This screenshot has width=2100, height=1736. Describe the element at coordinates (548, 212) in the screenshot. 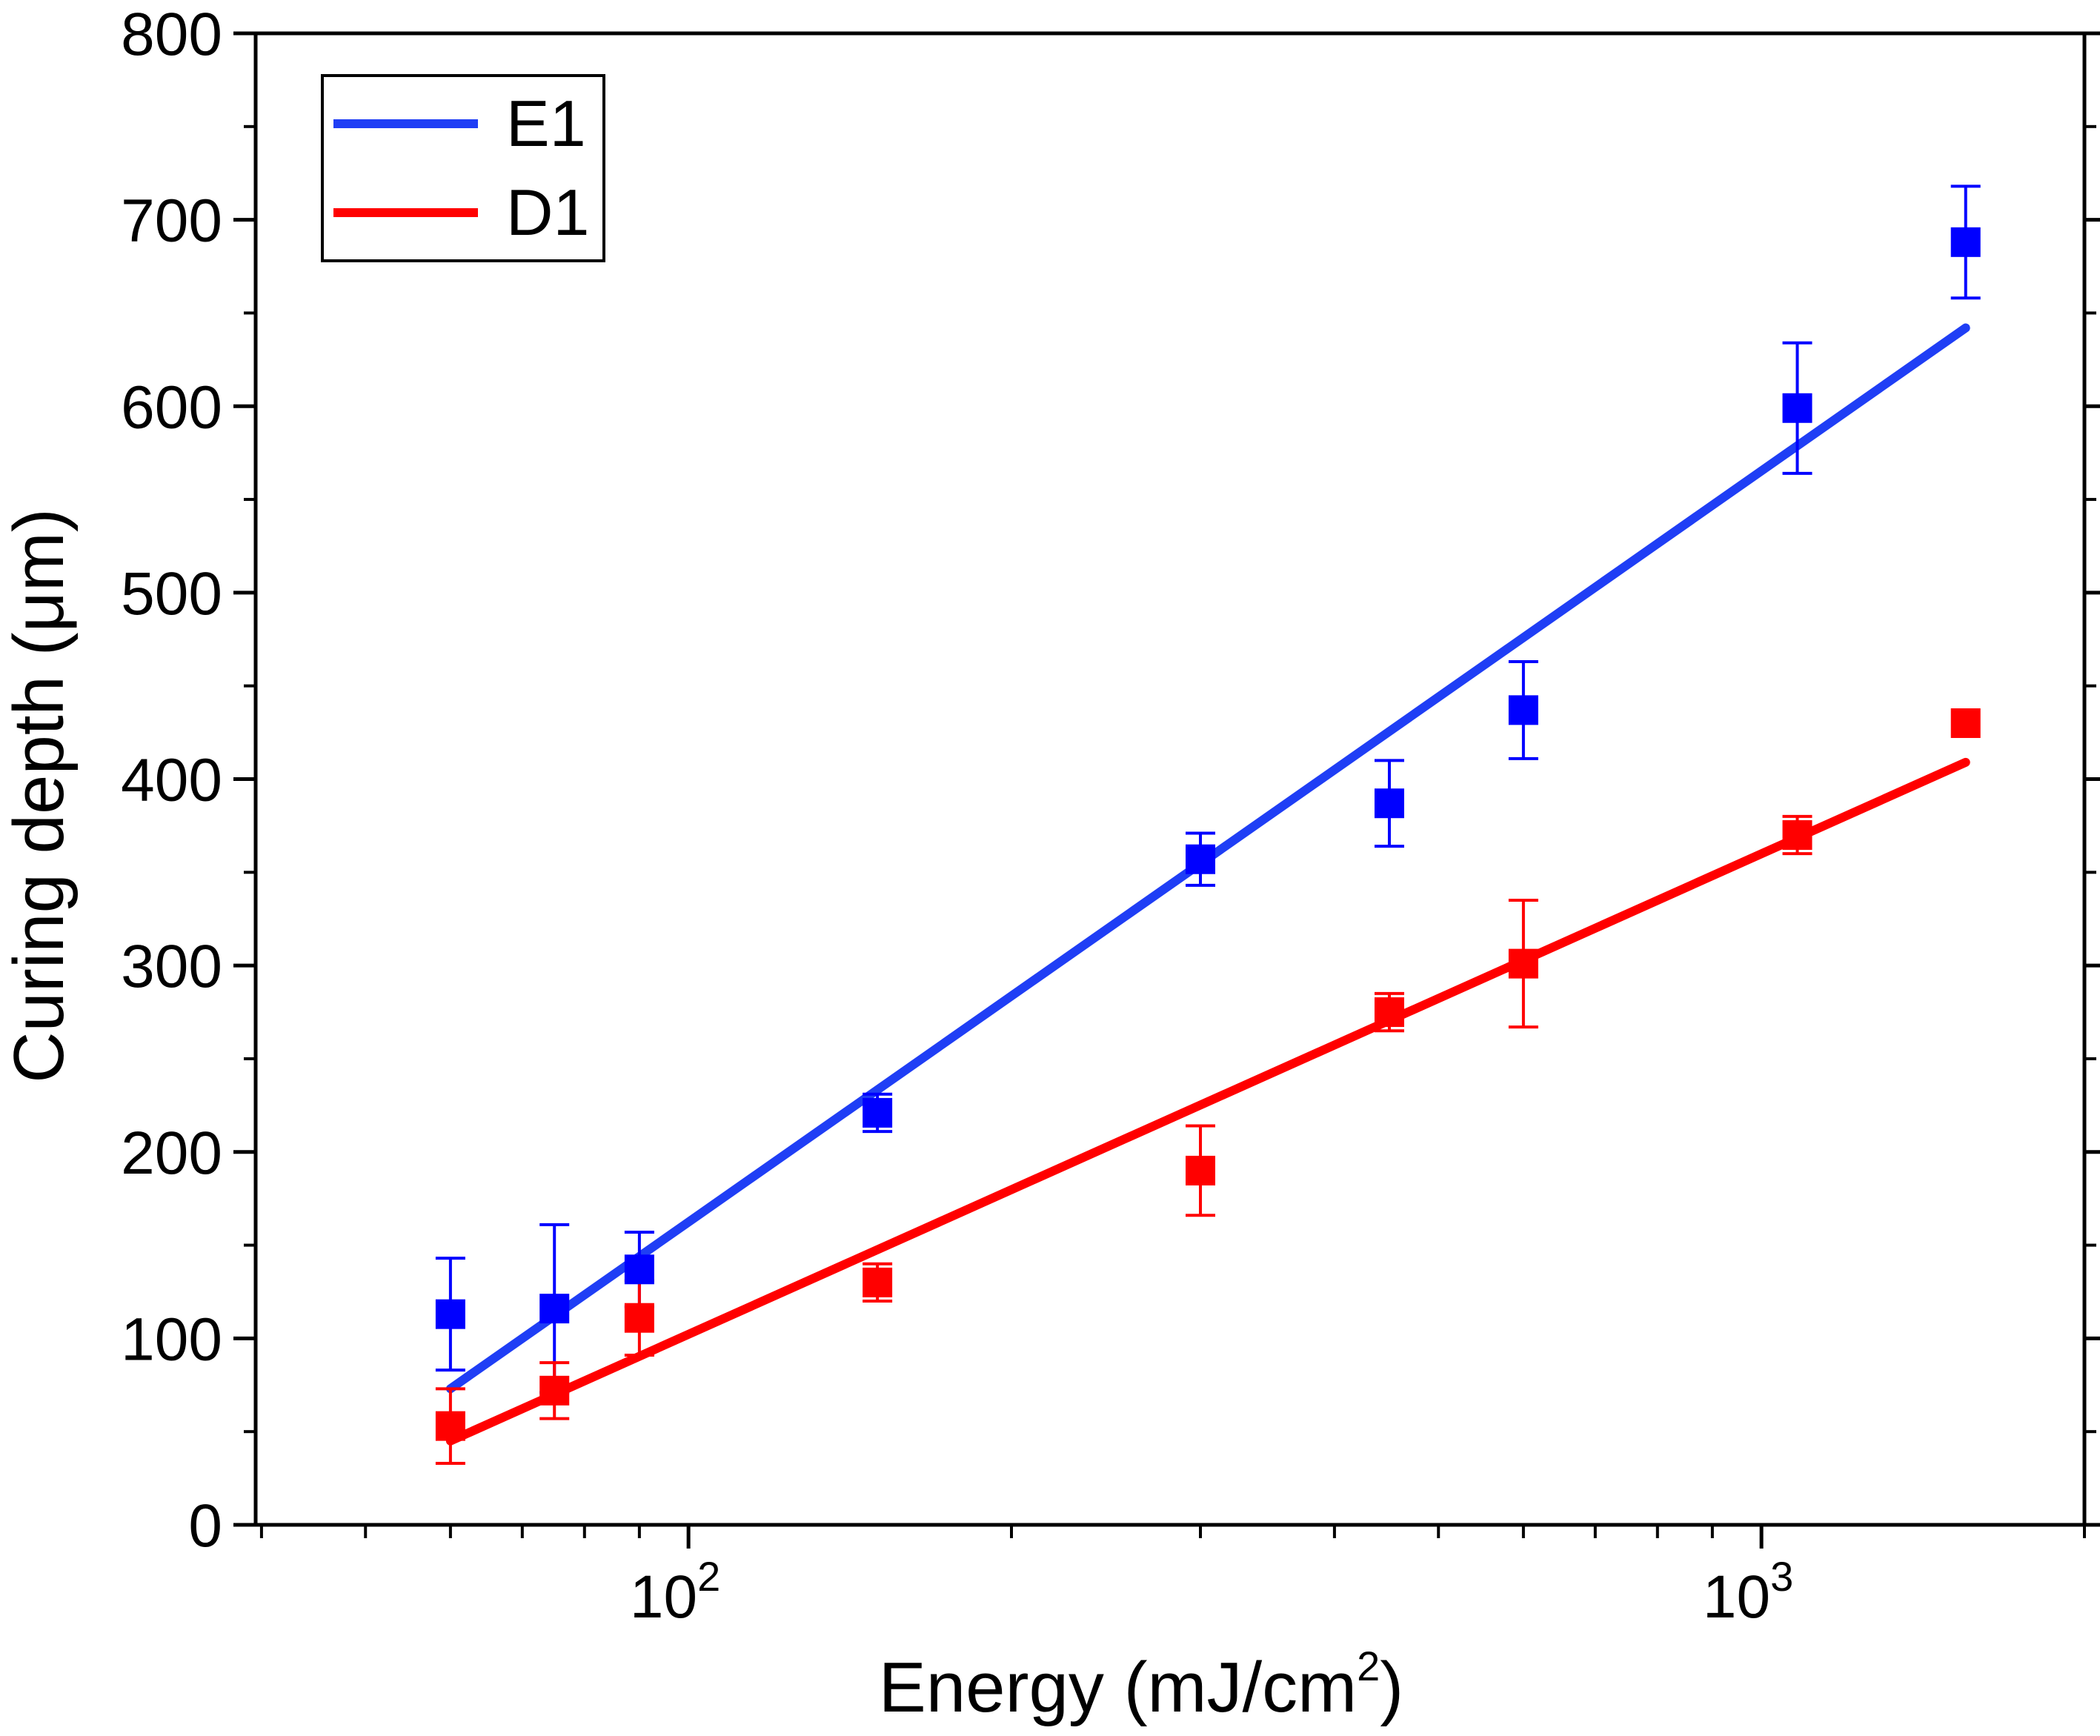

I see `legend-label-d1: D1` at that location.